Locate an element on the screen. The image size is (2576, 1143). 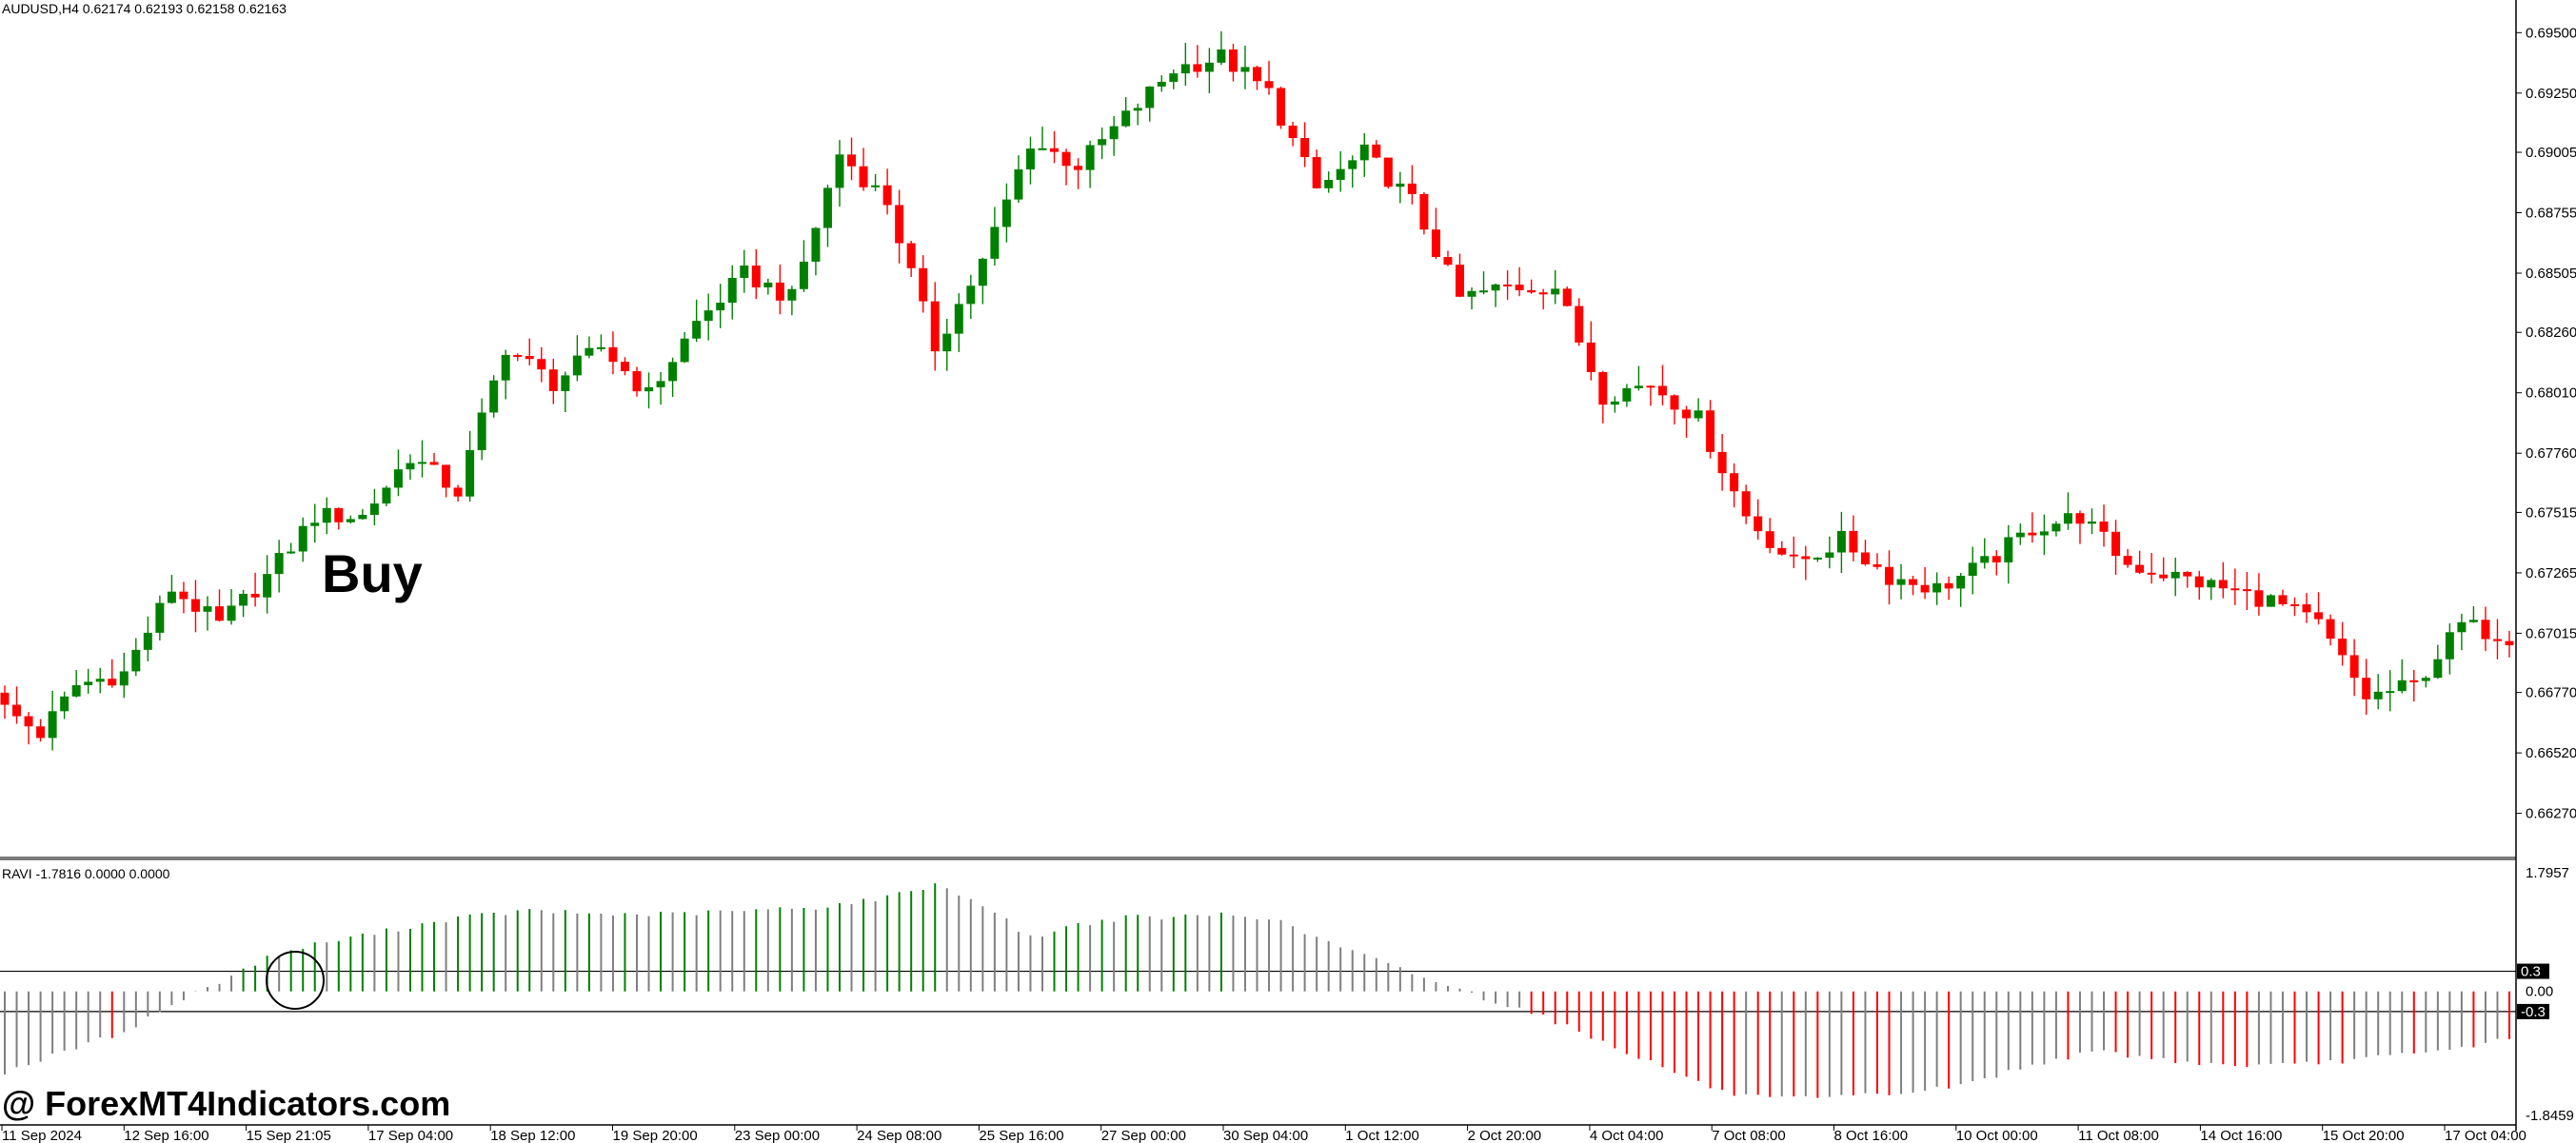
price-tick-label: 0.67265 is located at coordinates (2551, 573).